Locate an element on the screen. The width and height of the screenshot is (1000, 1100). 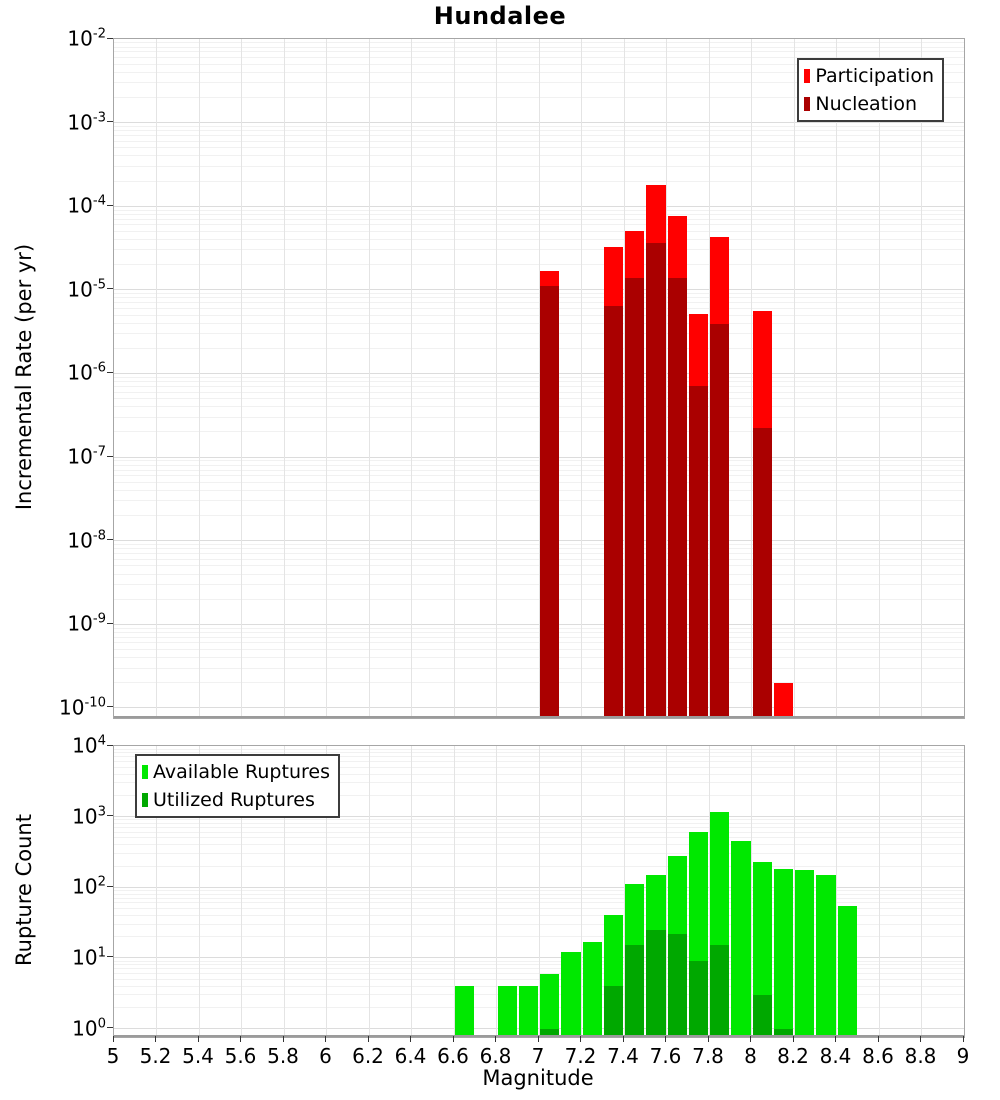
y-tick-label: 10⁰ is located at coordinates (89, 1027).